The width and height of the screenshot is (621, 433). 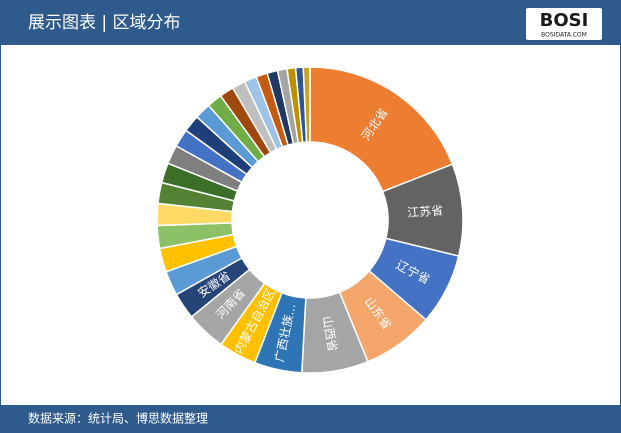 What do you see at coordinates (330, 334) in the screenshot?
I see `slice-label: 山西省` at bounding box center [330, 334].